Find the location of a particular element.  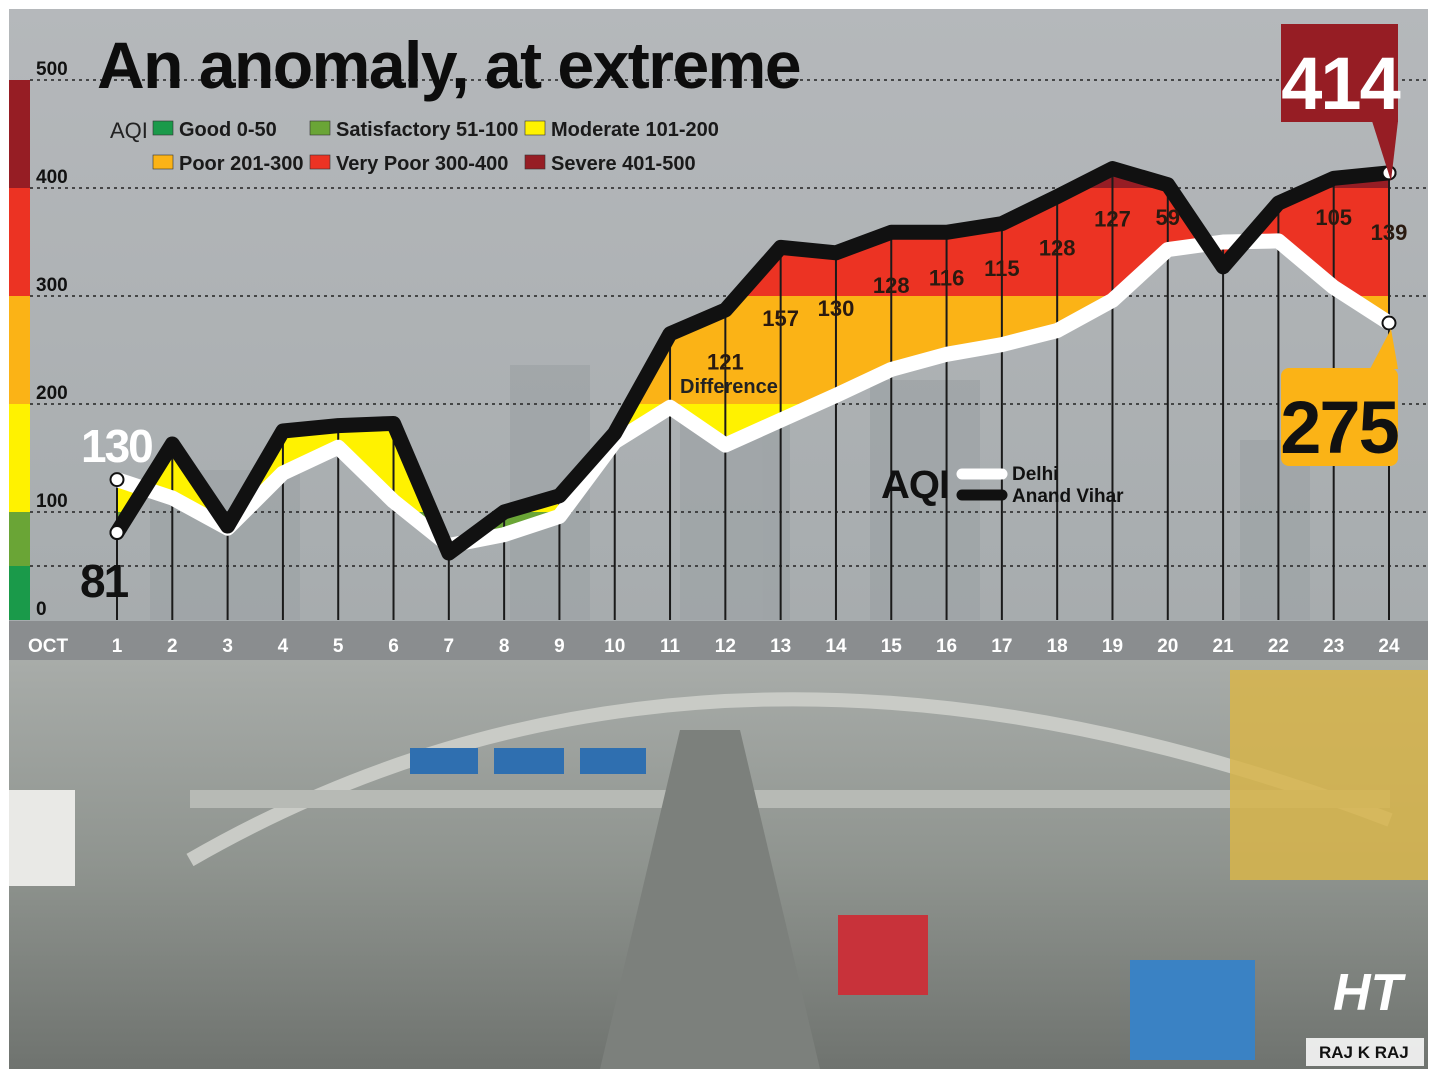

difference-value: 115 is located at coordinates (1002, 268).